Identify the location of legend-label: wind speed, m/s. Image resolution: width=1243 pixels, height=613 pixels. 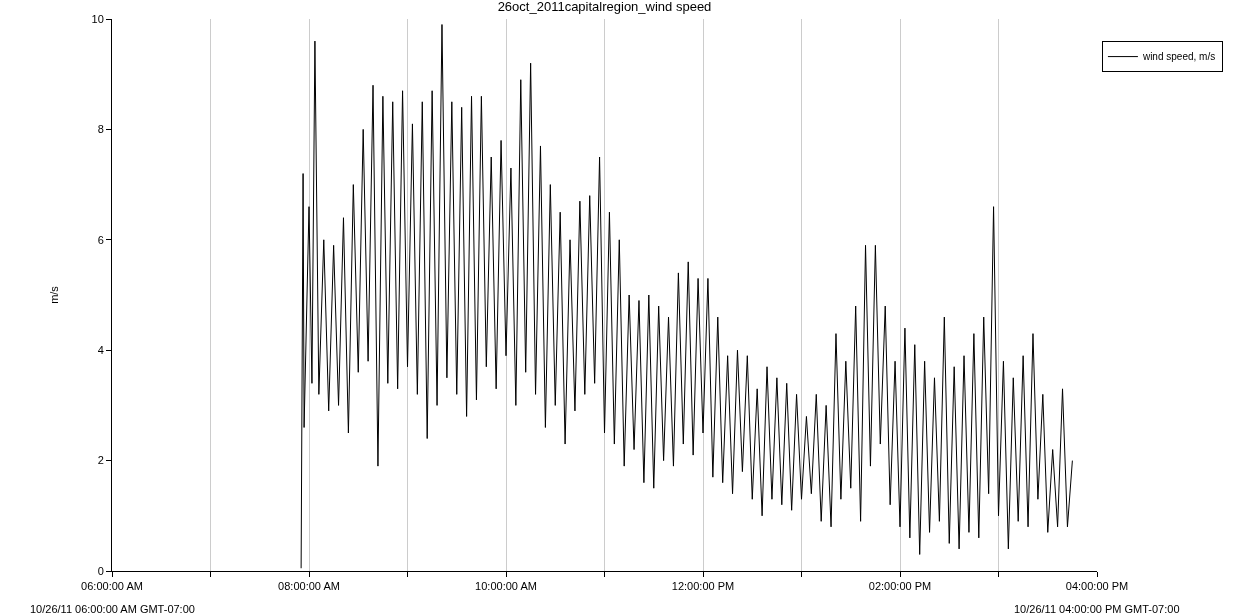
(1178, 57).